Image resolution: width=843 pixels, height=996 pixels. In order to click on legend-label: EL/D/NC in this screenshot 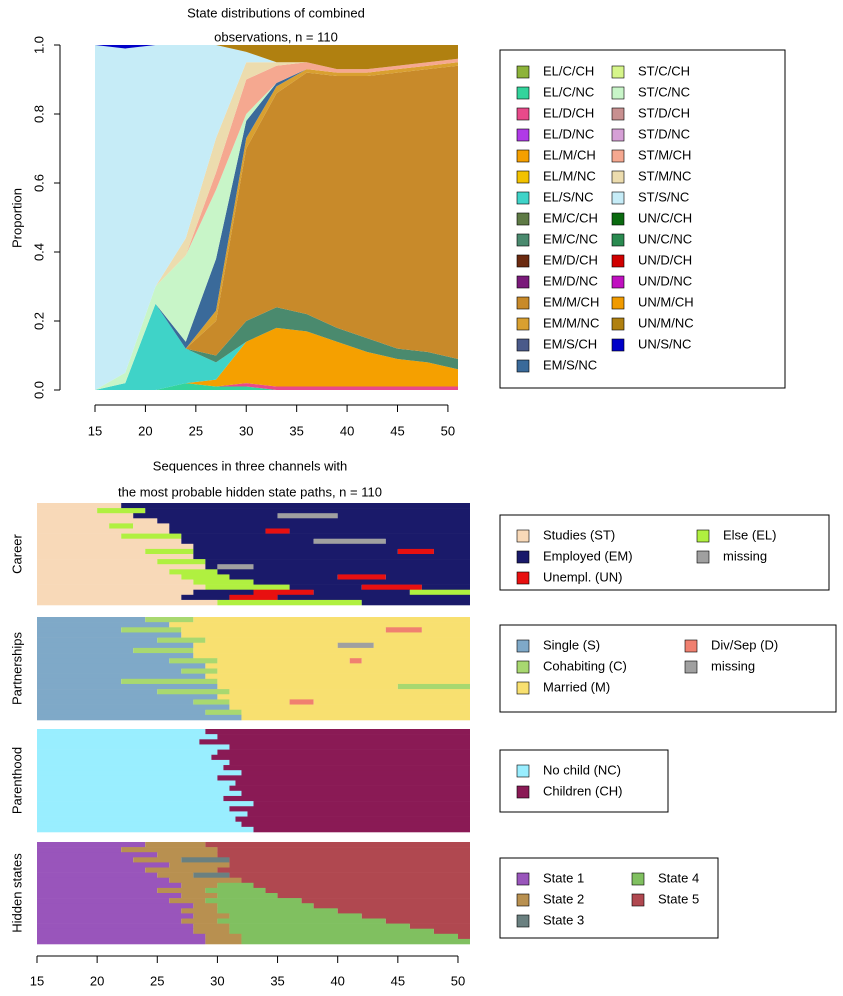, I will do `click(568, 133)`.